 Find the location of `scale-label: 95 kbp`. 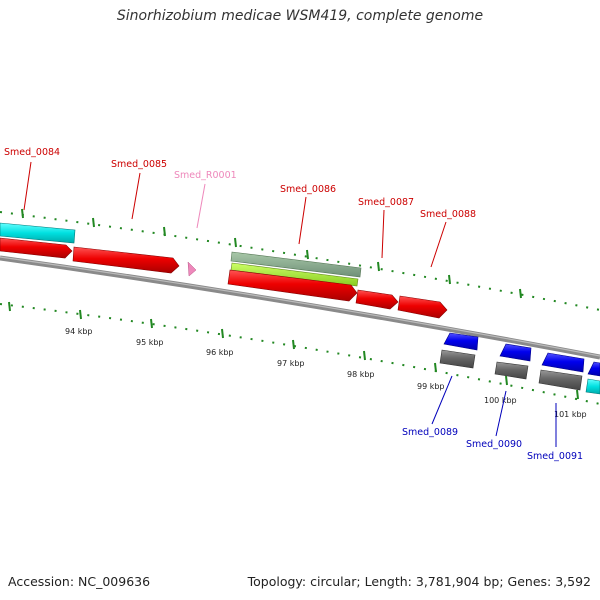

scale-label: 95 kbp is located at coordinates (150, 342).